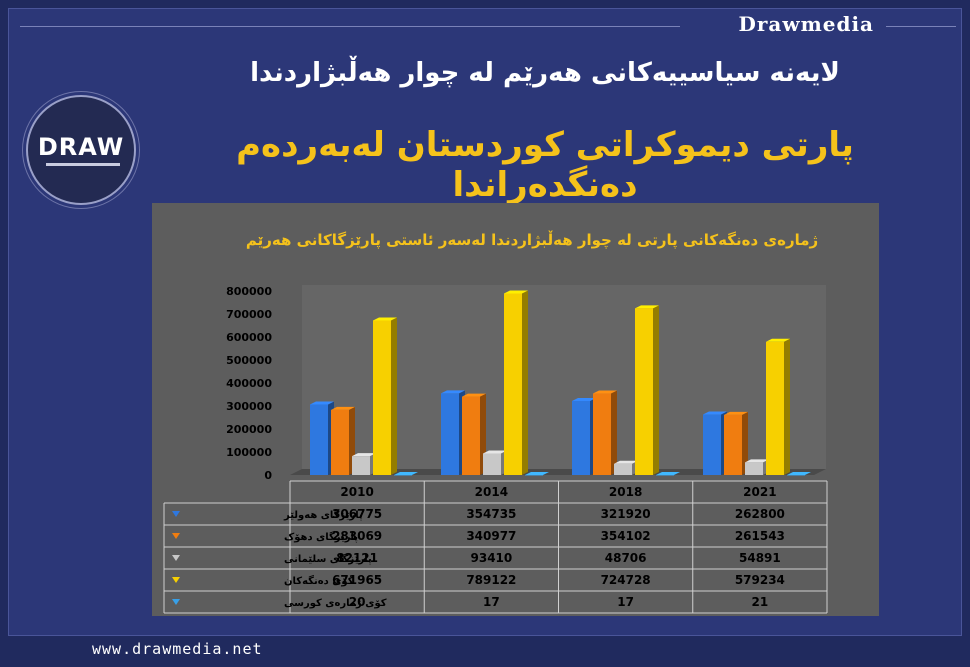  What do you see at coordinates (759, 492) in the screenshot?
I see `x-category-label: 2021` at bounding box center [759, 492].